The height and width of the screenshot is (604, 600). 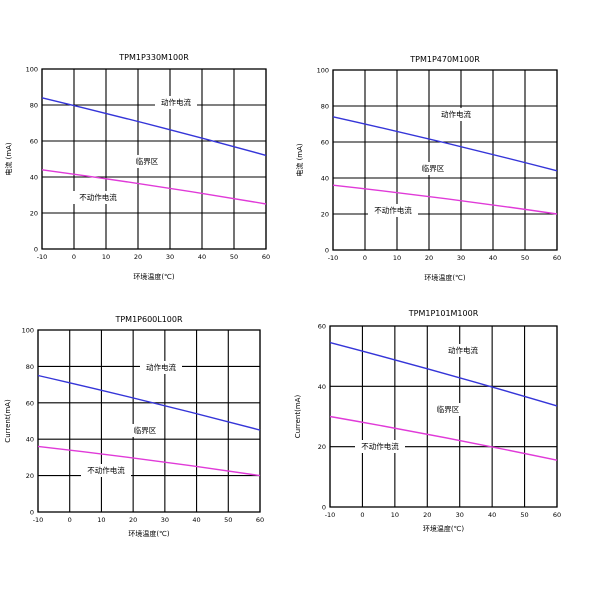 What do you see at coordinates (148, 319) in the screenshot?
I see `chart-title: TPM1P600L100R` at bounding box center [148, 319].